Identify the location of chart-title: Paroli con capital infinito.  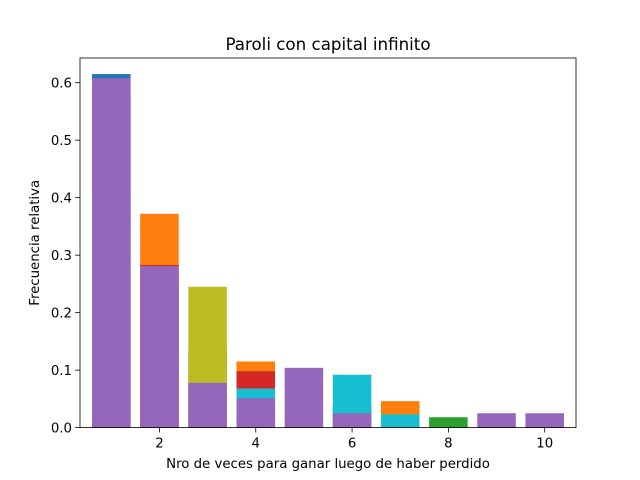
(327, 44).